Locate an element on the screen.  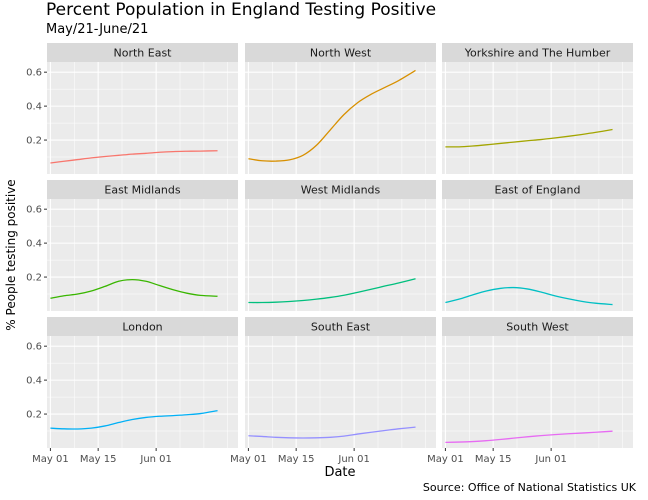
facet-north-west: North West is located at coordinates (340, 108).